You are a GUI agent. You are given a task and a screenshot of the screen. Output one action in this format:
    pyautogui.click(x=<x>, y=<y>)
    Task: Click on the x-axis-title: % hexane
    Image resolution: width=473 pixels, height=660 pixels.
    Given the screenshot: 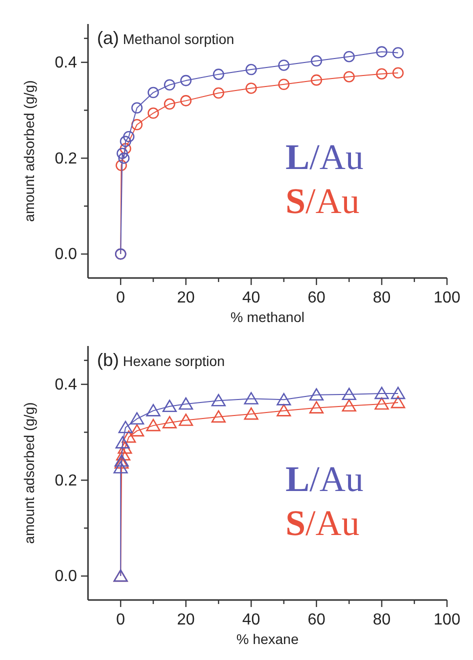 What is the action you would take?
    pyautogui.click(x=267, y=639)
    